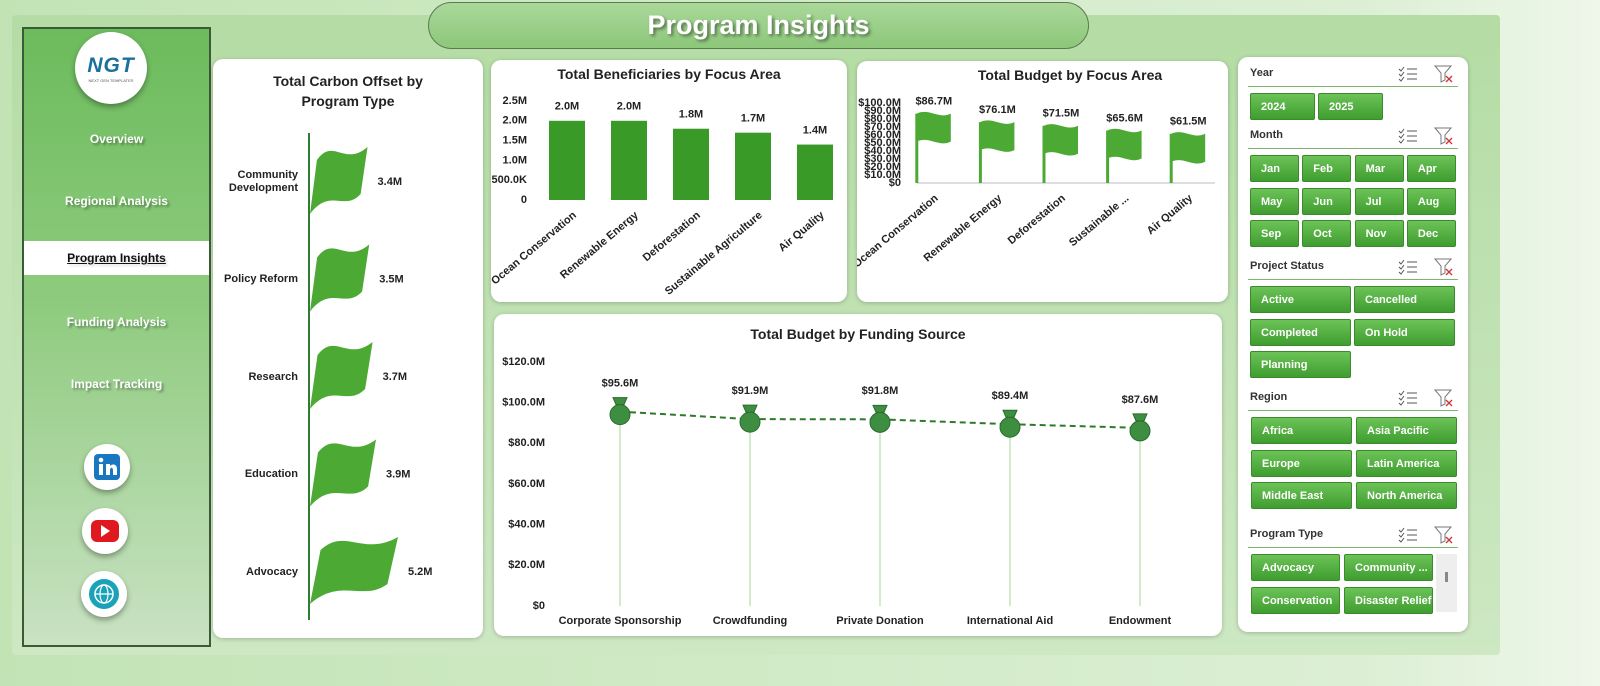  Describe the element at coordinates (1327, 201) in the screenshot. I see `slicer-button: Jun` at that location.